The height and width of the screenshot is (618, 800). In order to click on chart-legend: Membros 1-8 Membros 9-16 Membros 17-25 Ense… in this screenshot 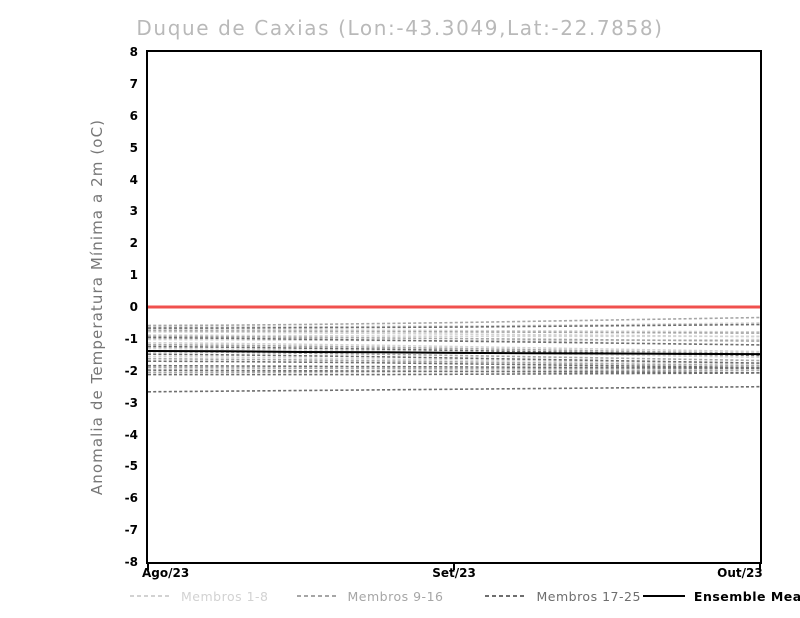, I will do `click(465, 596)`.